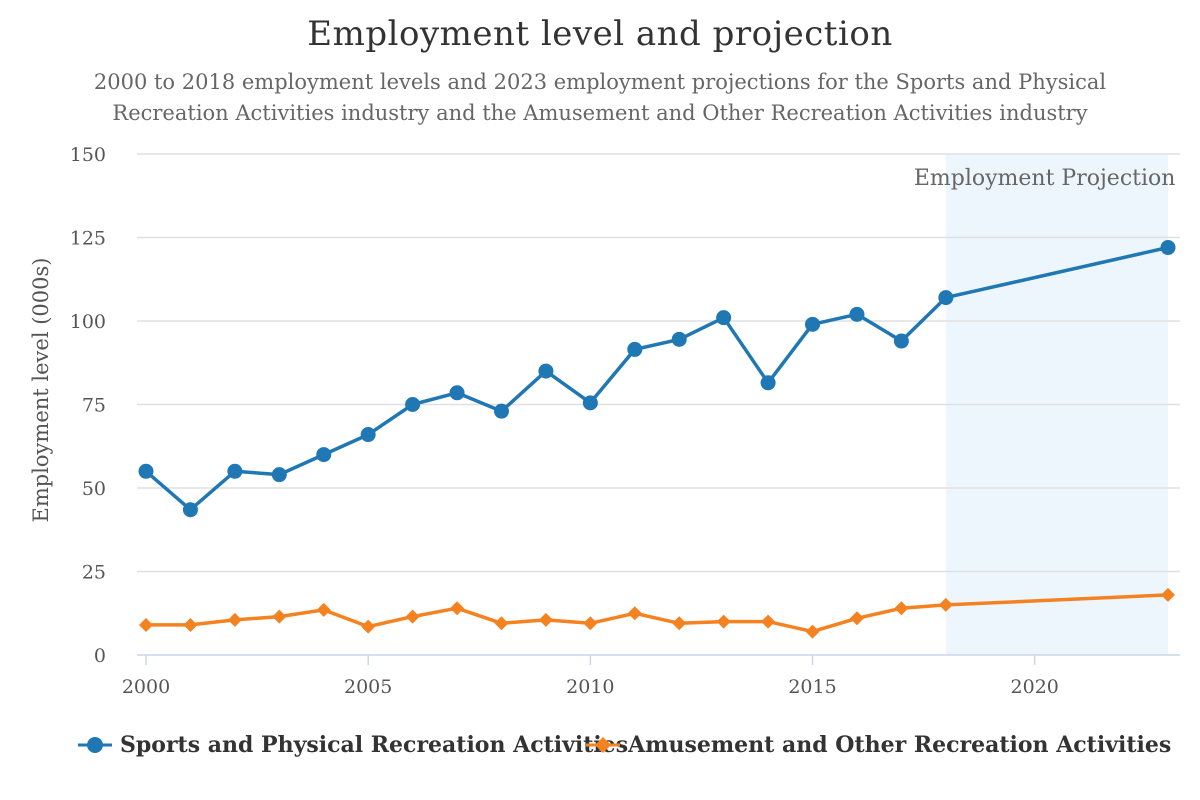 The width and height of the screenshot is (1200, 800). What do you see at coordinates (600, 34) in the screenshot?
I see `chart-title: Employment level and projection` at bounding box center [600, 34].